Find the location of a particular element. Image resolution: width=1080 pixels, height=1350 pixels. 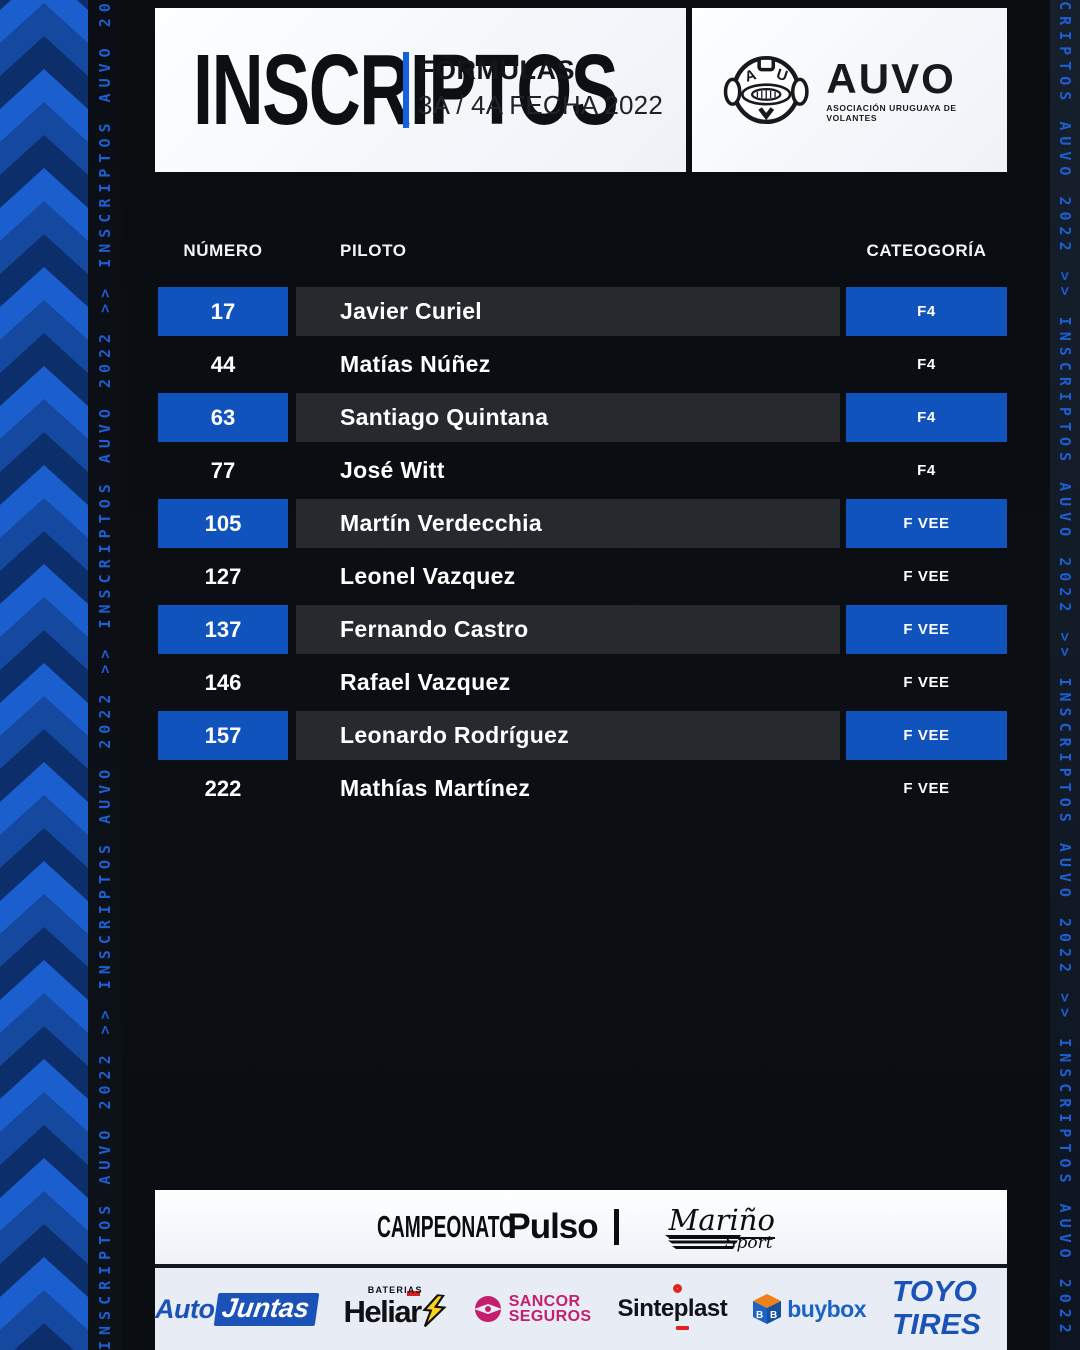

footer-brand: CAMPEONATO Pulso Mariño Sport is located at coordinates (581, 1227).